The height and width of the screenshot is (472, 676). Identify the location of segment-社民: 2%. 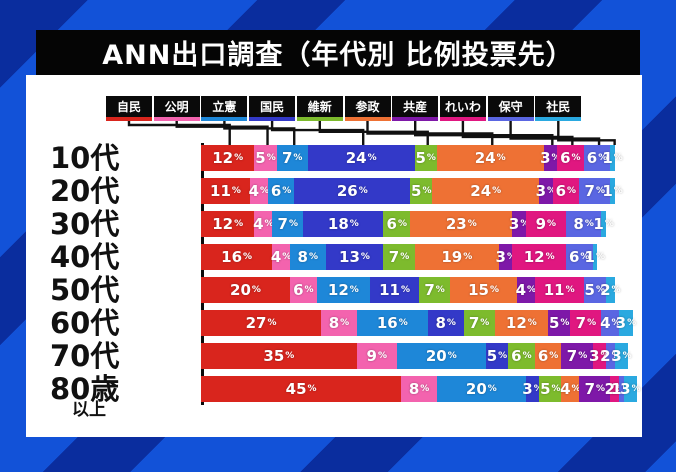
(610, 290).